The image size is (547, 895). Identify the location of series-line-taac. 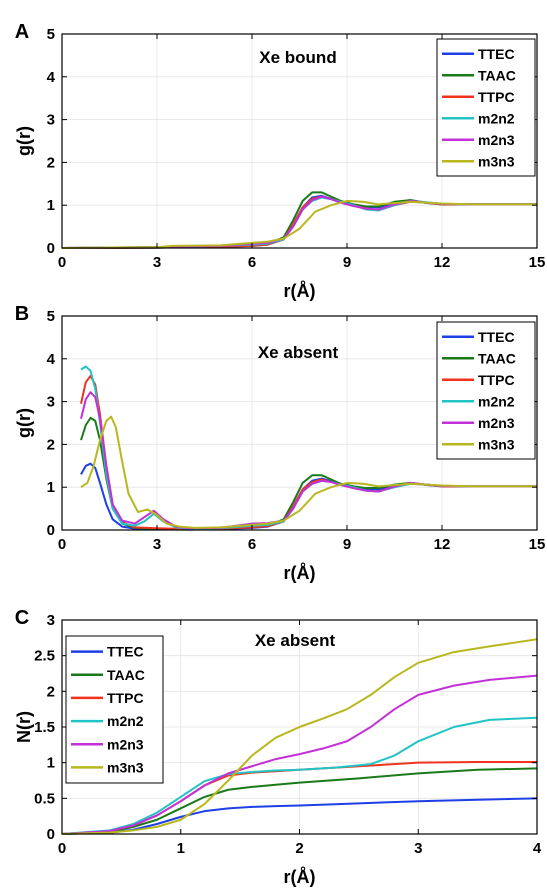
(299, 801).